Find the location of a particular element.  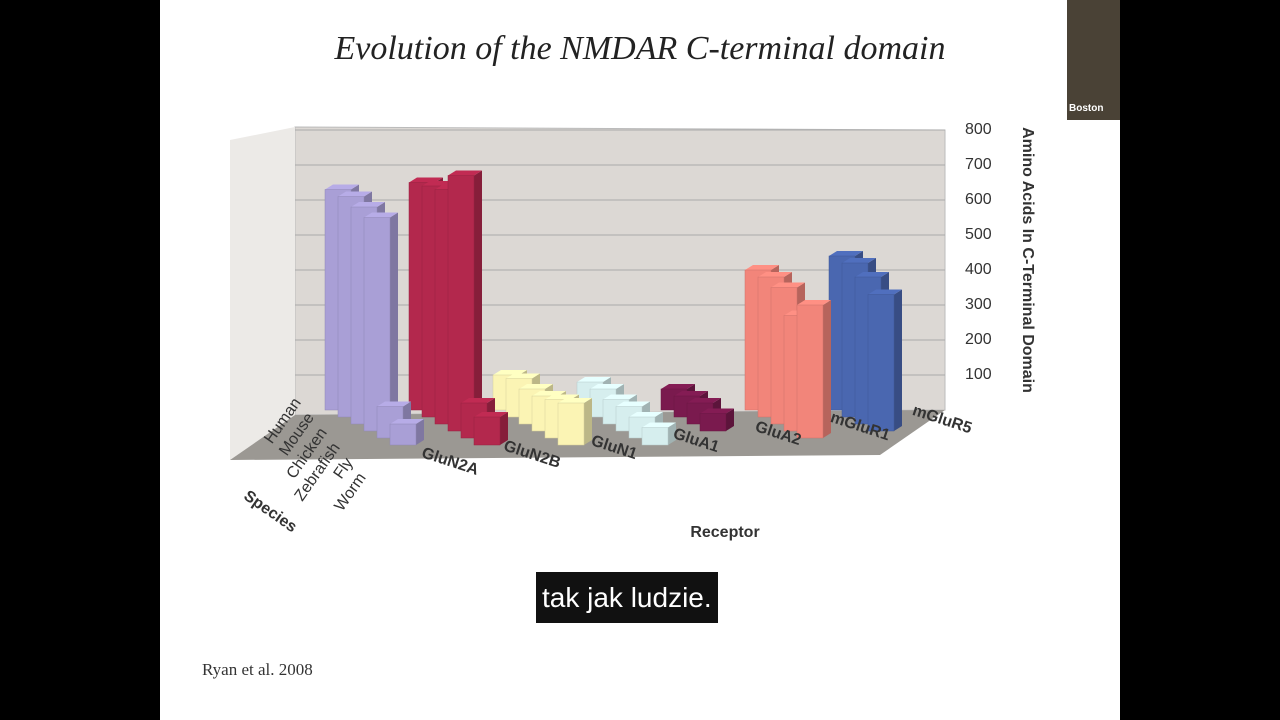

side-wall is located at coordinates (262, 293).